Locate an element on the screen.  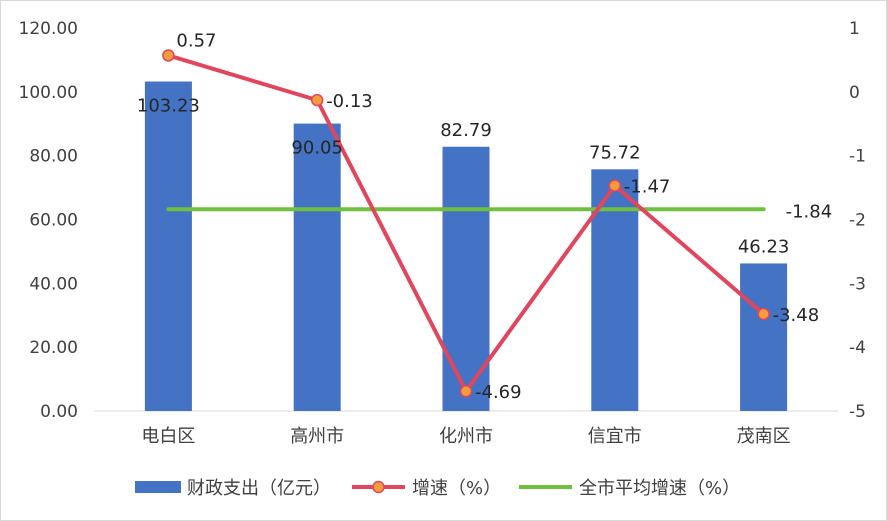
right-tick-label: -2 is located at coordinates (857, 221).